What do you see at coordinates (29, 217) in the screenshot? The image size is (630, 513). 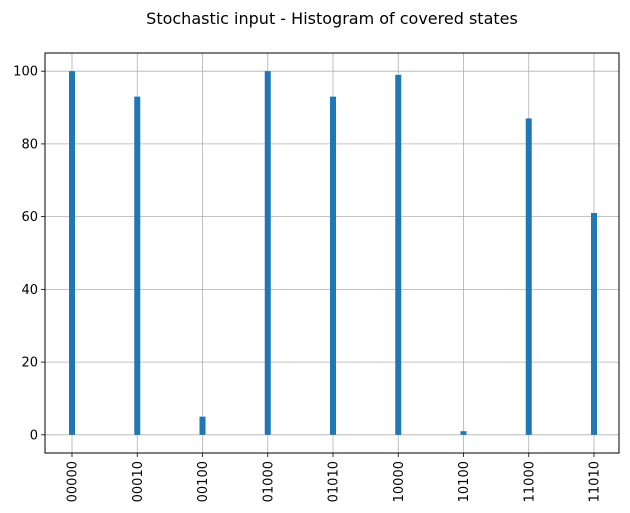 I see `y-tick-label: 60` at bounding box center [29, 217].